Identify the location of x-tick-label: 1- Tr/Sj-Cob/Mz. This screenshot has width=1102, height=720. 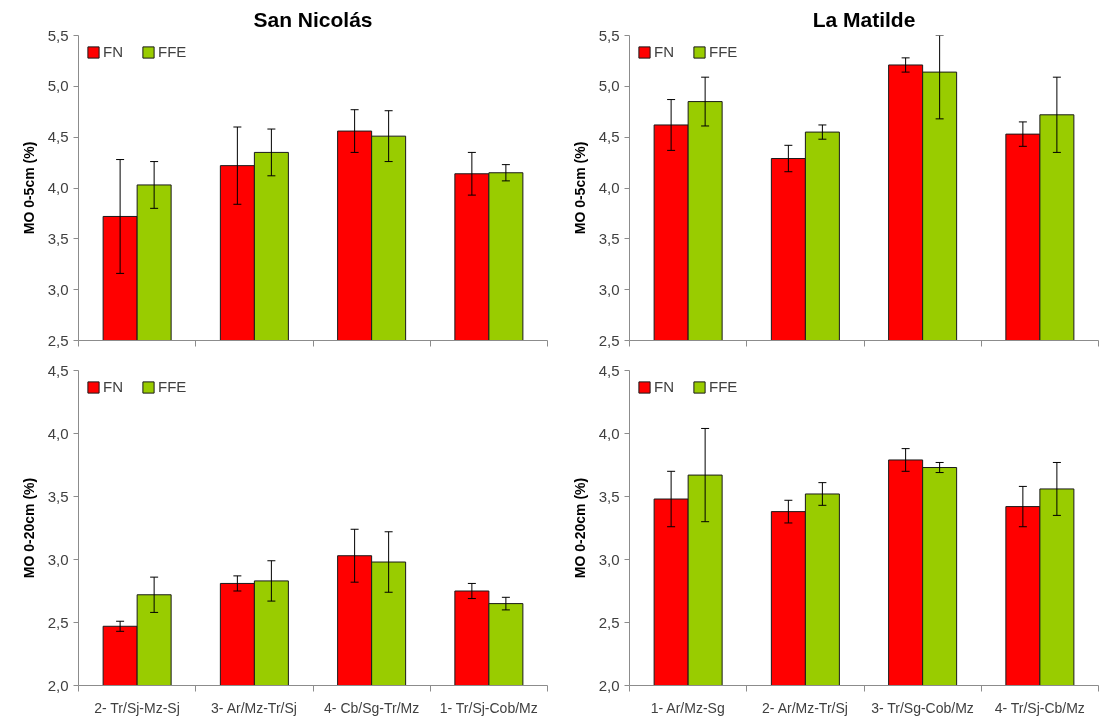
(488, 707).